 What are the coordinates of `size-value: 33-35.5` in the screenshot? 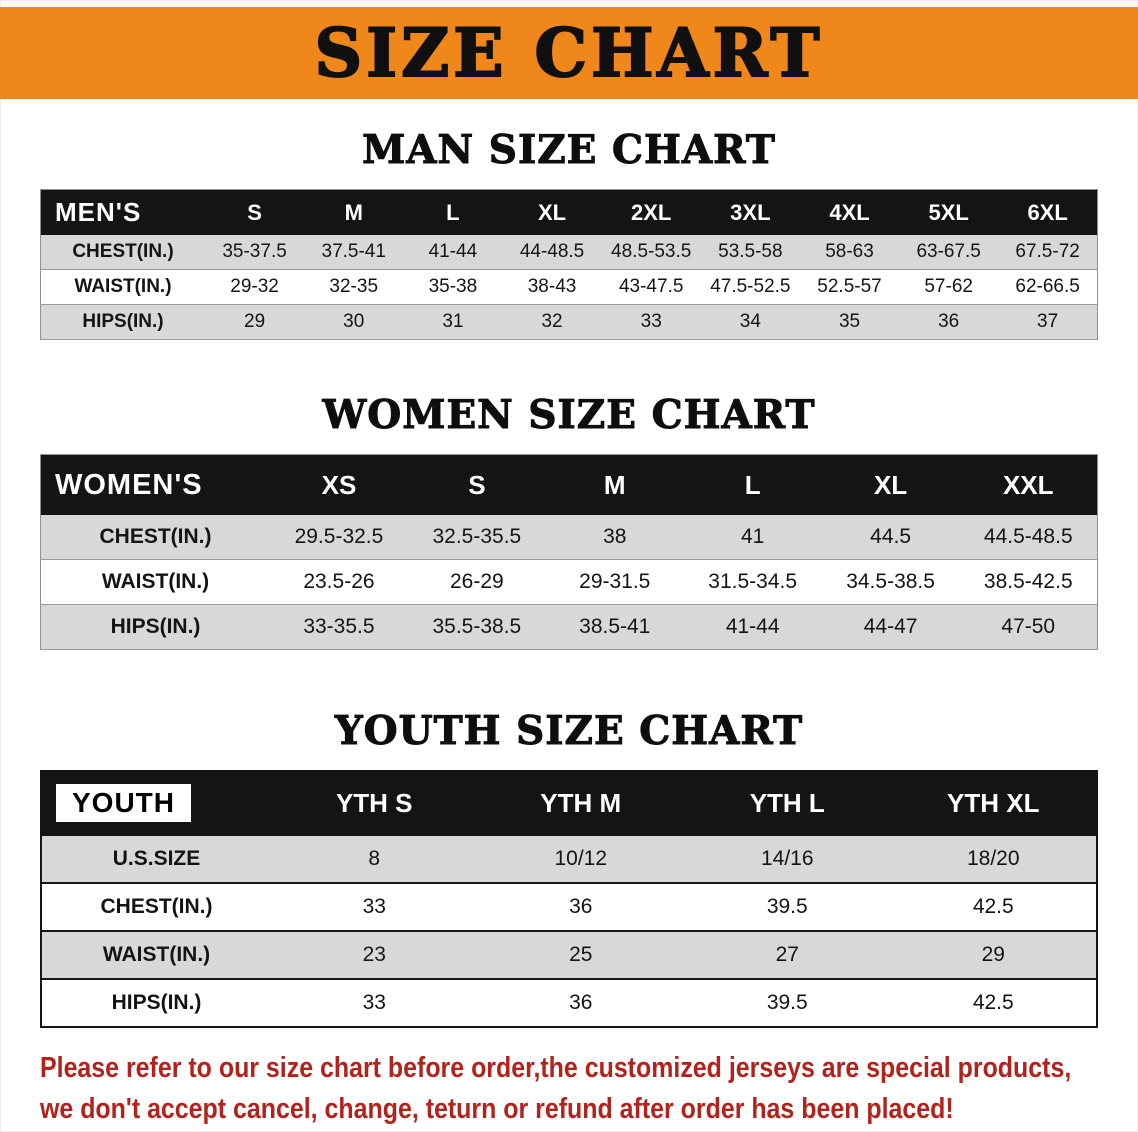 It's located at (339, 626).